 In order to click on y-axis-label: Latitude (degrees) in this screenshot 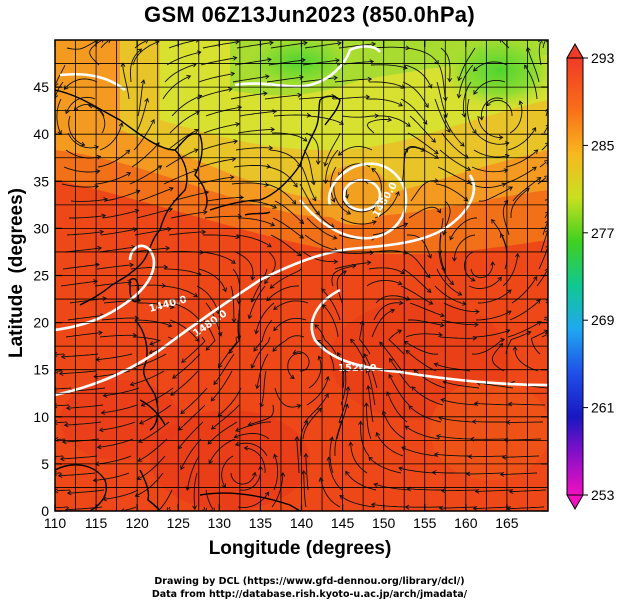, I will do `click(16, 273)`.